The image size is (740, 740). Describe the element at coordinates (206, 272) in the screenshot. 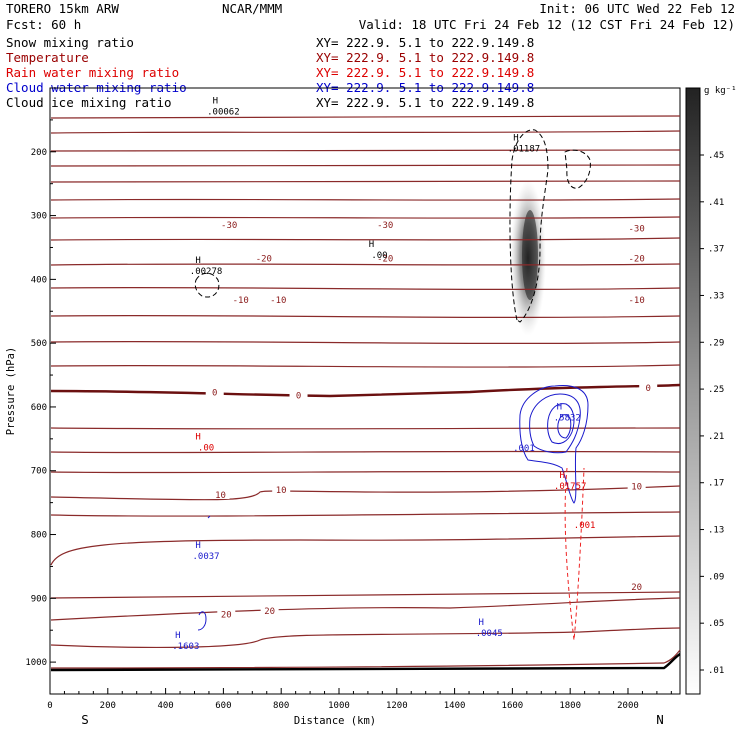

I see `max-value: .00278` at that location.